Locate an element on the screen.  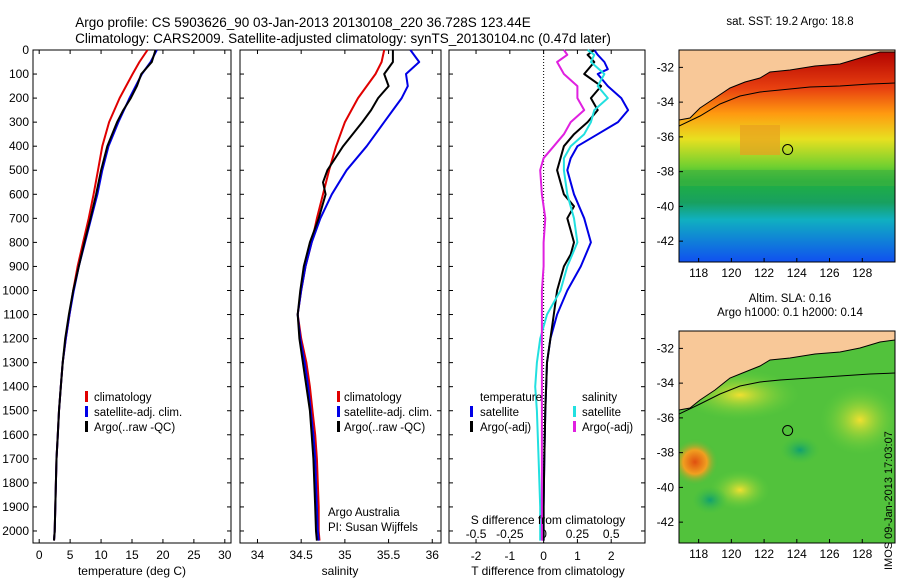
y-tick-label: 1900 is located at coordinates (15, 507).